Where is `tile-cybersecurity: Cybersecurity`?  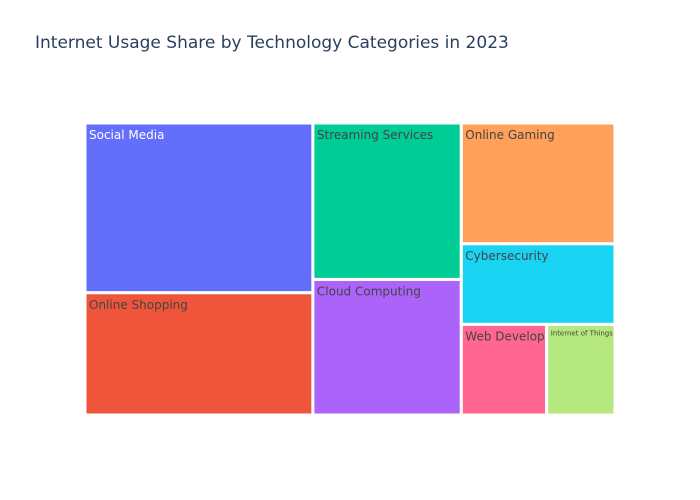
tile-cybersecurity: Cybersecurity is located at coordinates (538, 284).